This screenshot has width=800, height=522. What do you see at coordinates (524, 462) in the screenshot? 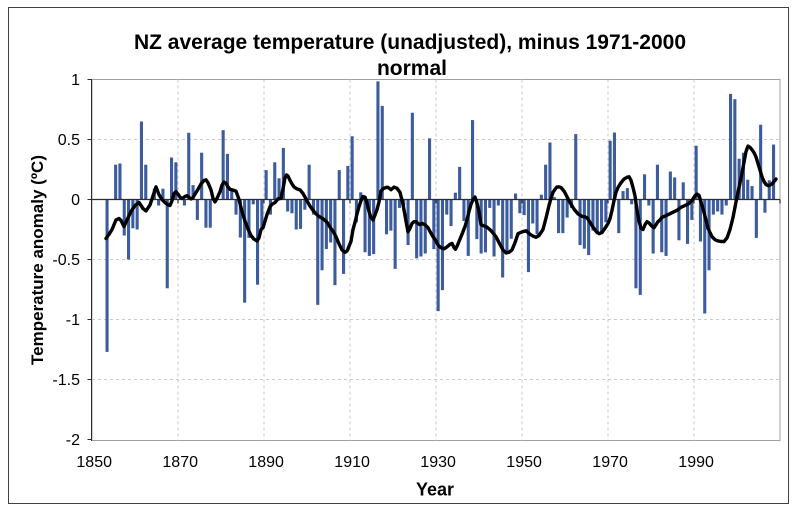
I see `svg-text: 1950` at bounding box center [524, 462].